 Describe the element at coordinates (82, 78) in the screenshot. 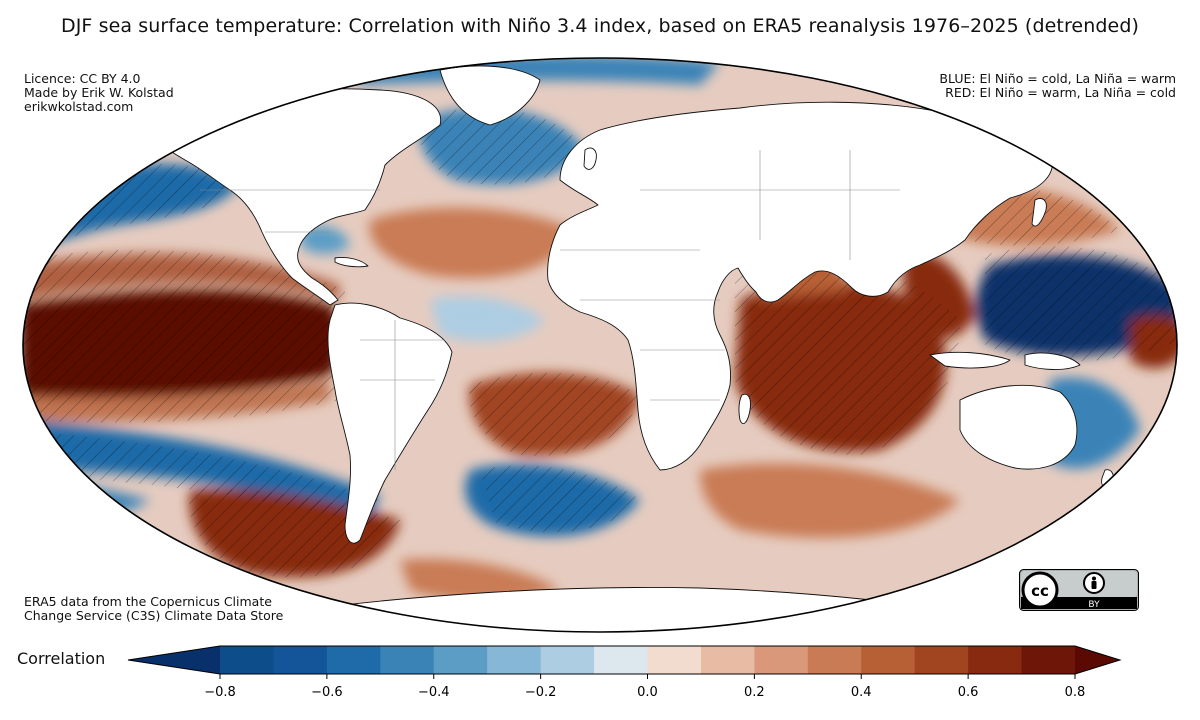

I see `license-line: Licence: CC BY 4.0` at that location.